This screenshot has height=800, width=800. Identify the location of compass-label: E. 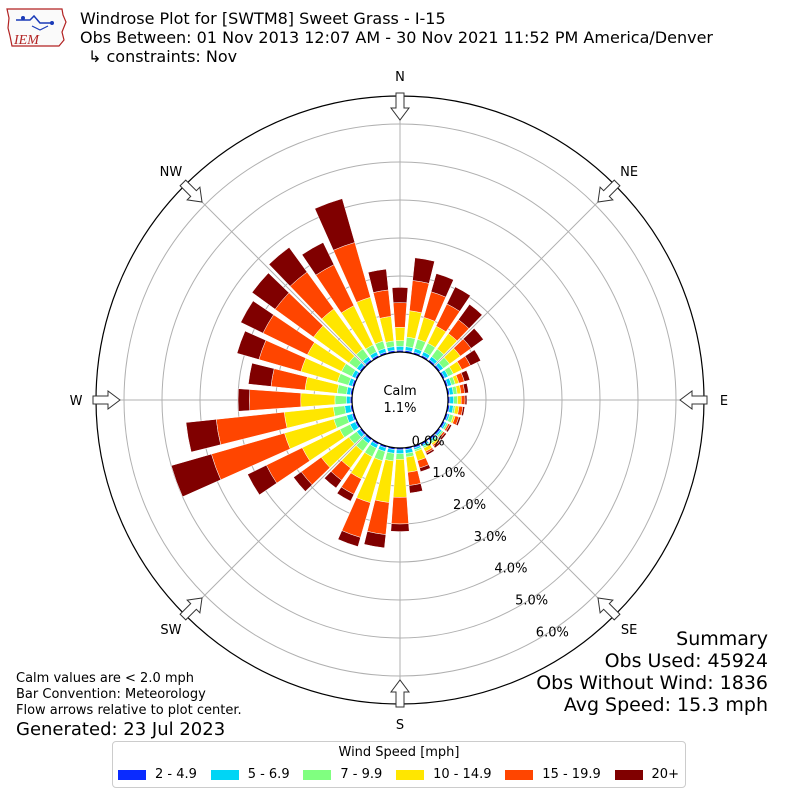
(724, 401).